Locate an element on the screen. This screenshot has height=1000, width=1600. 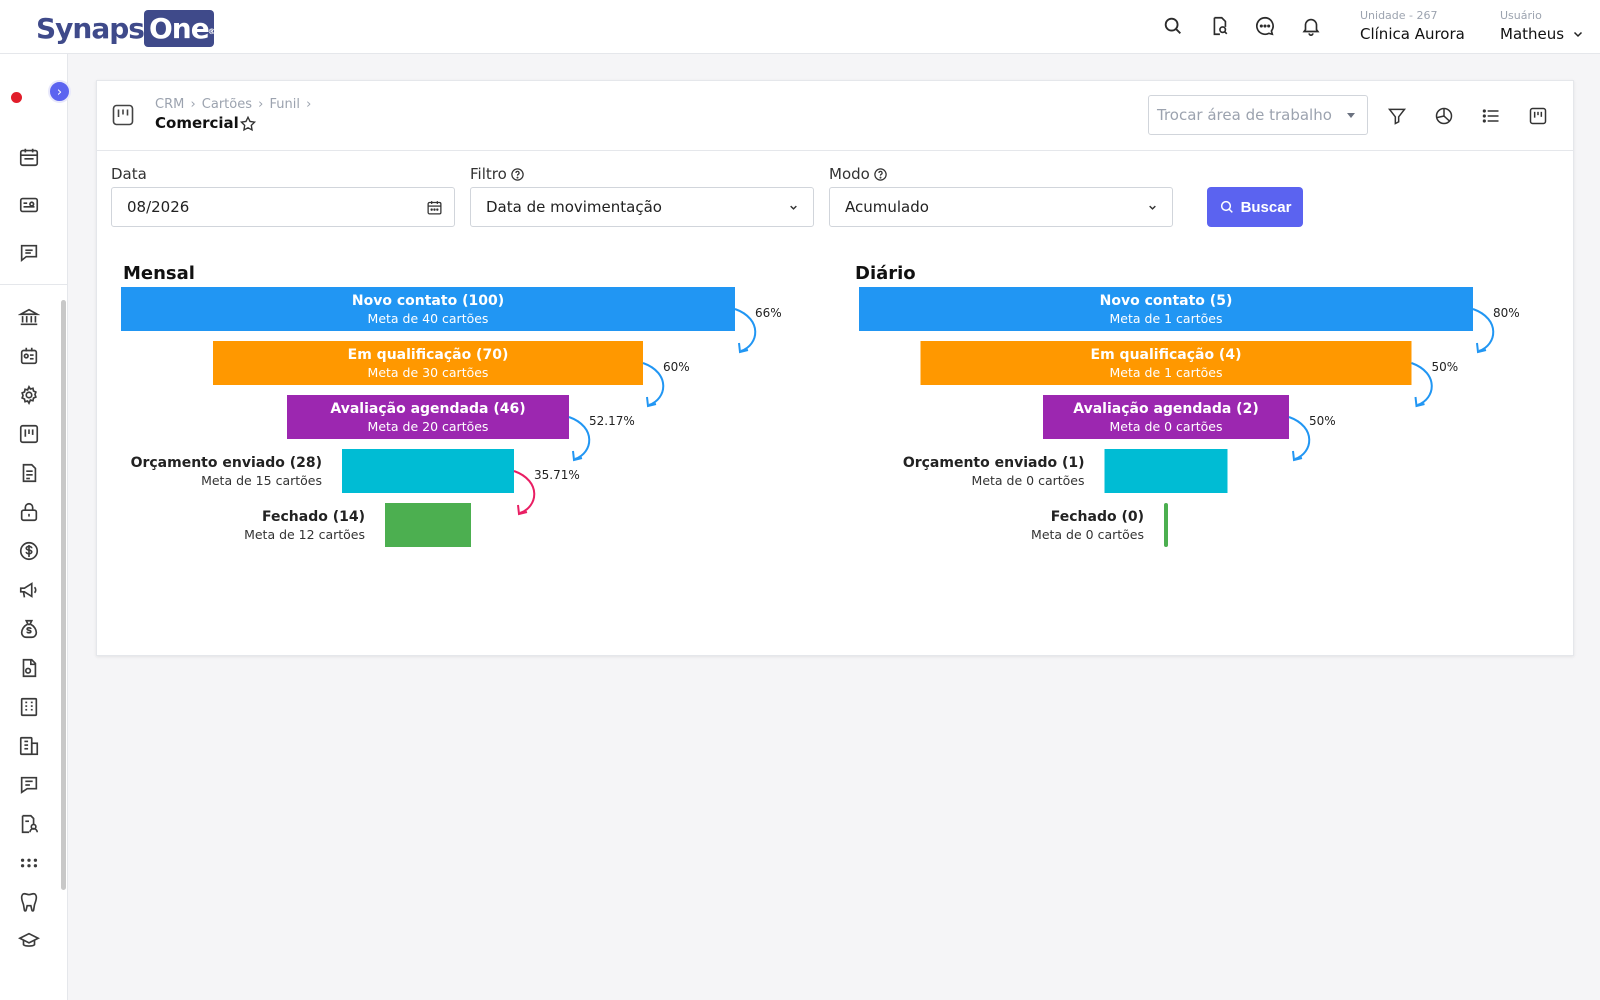
funnel-stage-label: Novo contato (100) is located at coordinates (428, 301).